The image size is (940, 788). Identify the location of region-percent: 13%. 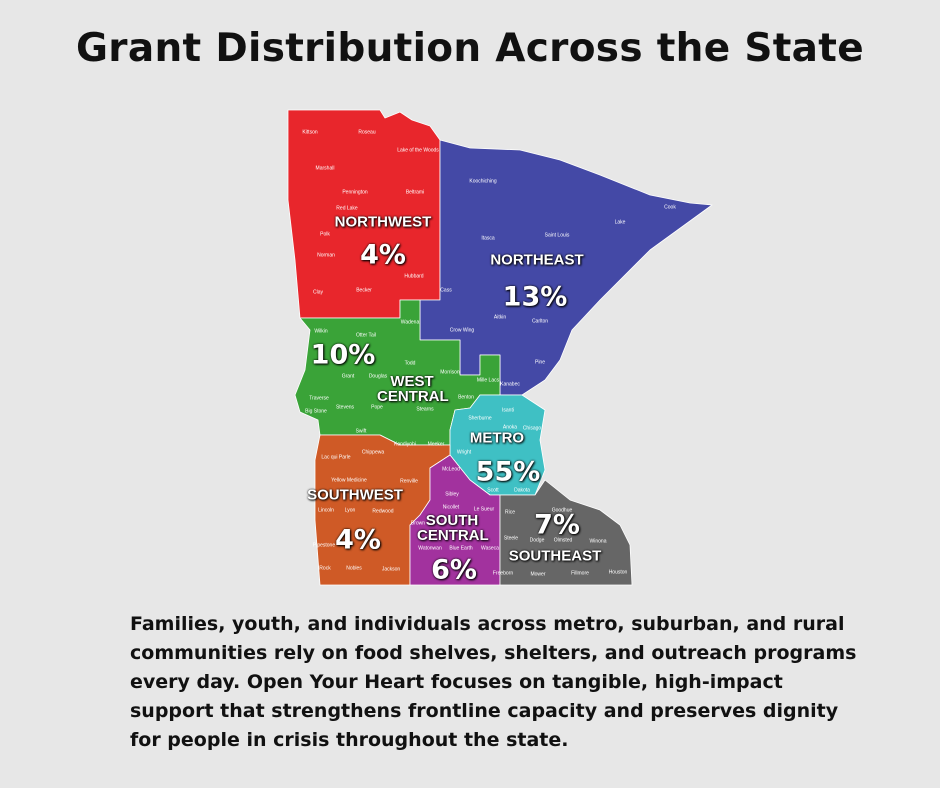
(535, 297).